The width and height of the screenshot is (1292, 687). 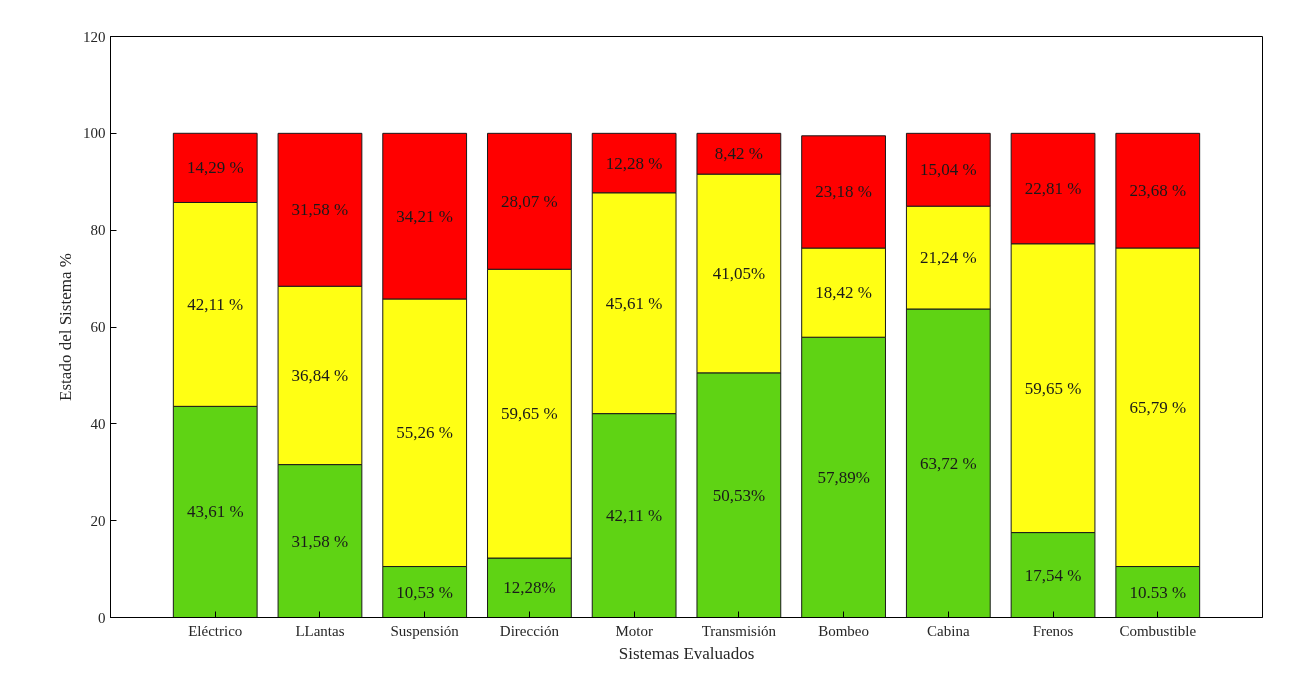 I want to click on data-label: 41,05%, so click(x=739, y=273).